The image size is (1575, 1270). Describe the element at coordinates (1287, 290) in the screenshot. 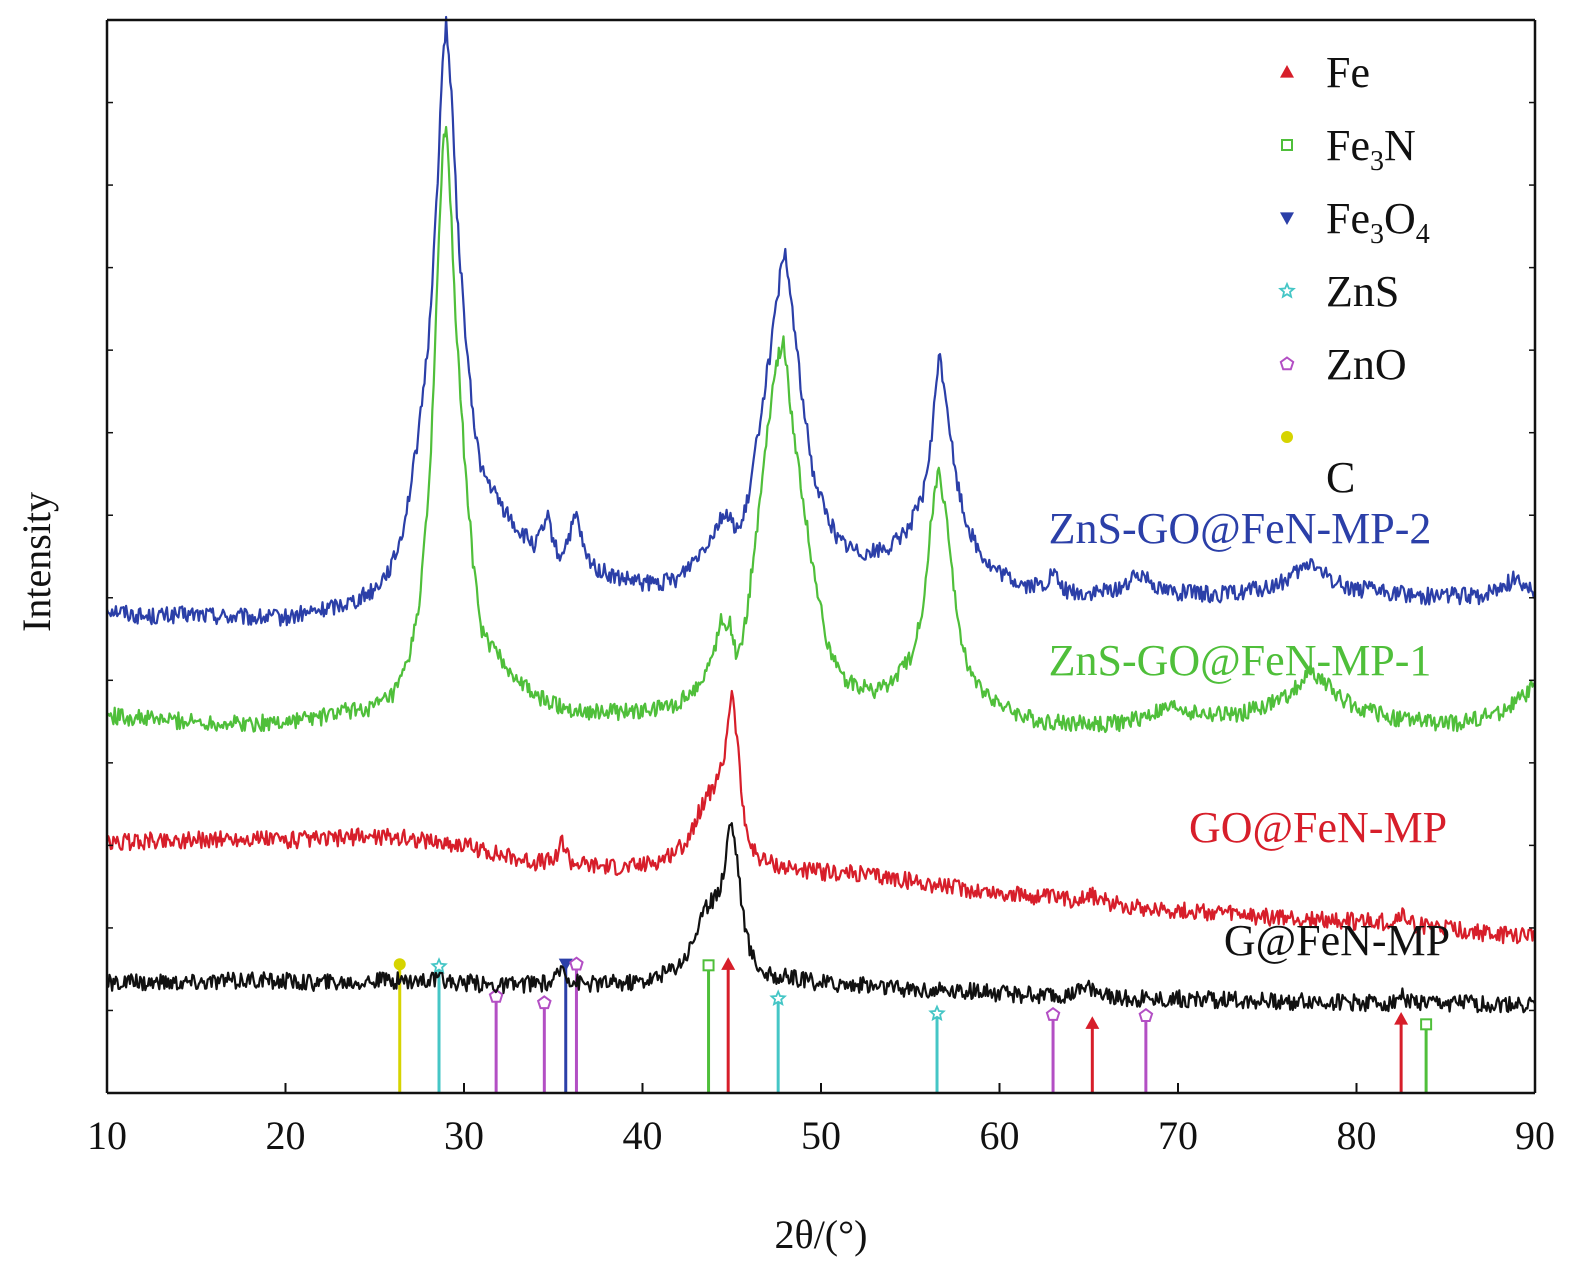

I see `legend-marker-star-open` at that location.